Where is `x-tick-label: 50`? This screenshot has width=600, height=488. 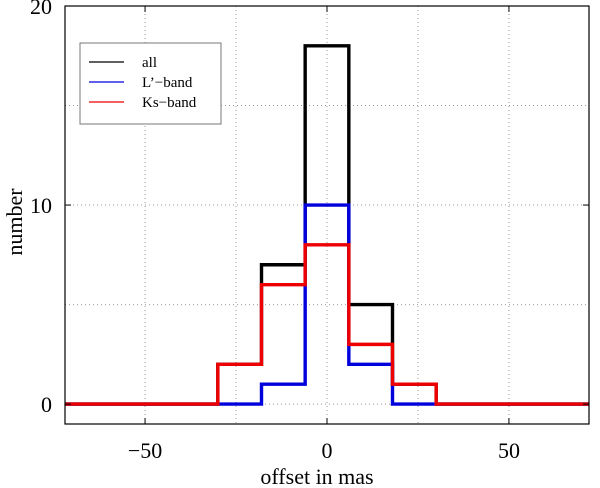 x-tick-label: 50 is located at coordinates (509, 450).